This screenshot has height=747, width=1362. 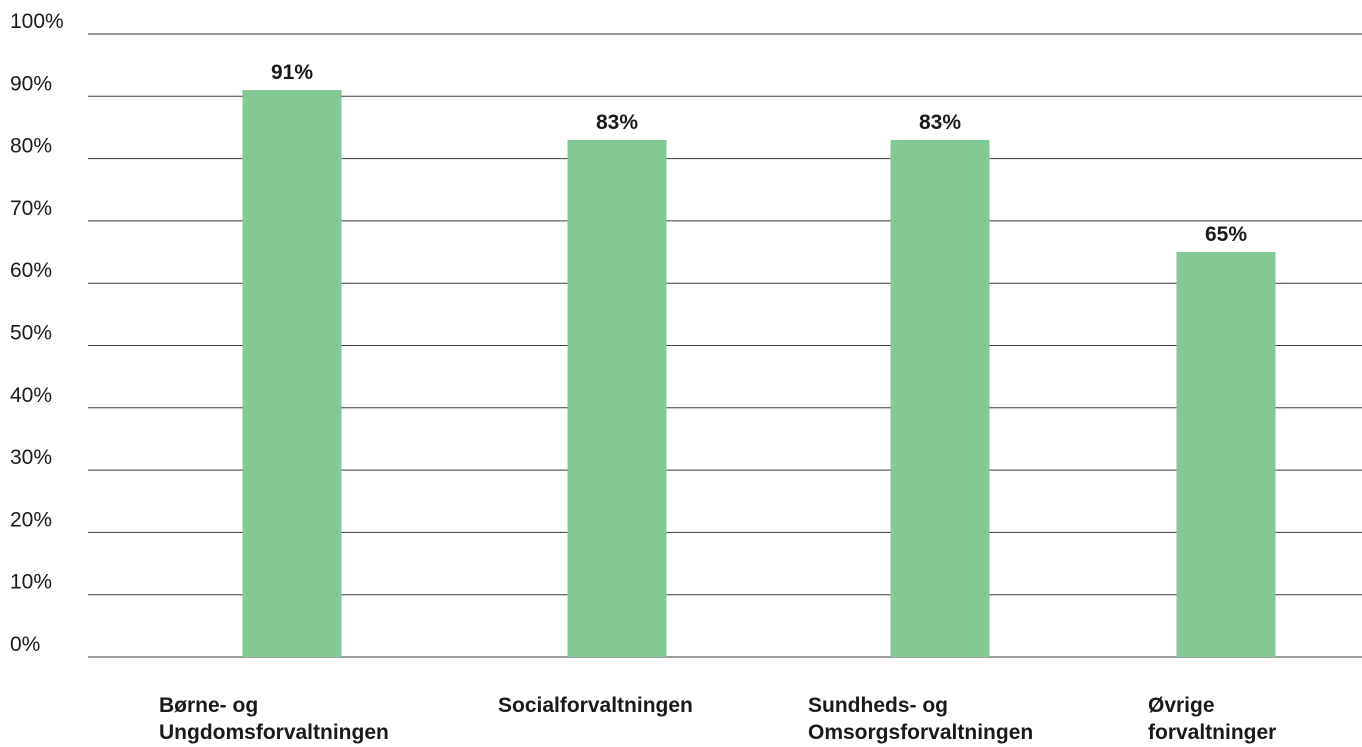 What do you see at coordinates (1226, 234) in the screenshot?
I see `bar-value-label: 65%` at bounding box center [1226, 234].